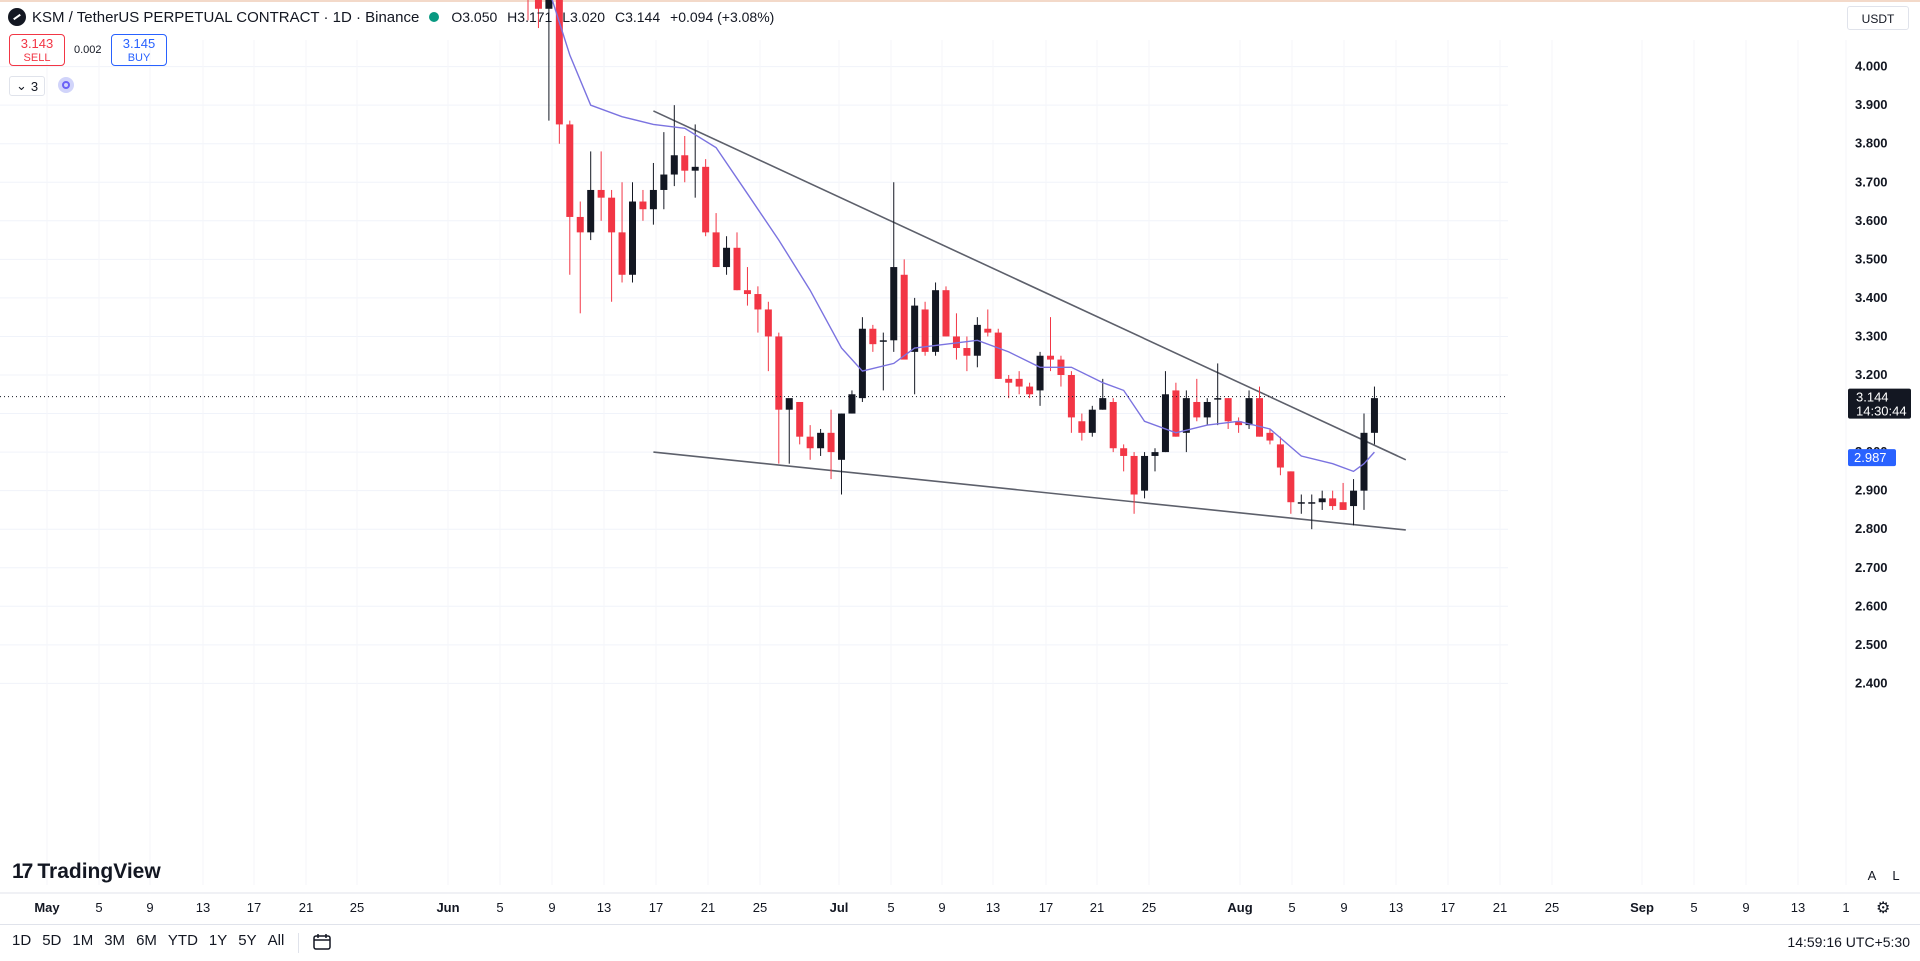 The height and width of the screenshot is (961, 1920). Describe the element at coordinates (47, 907) in the screenshot. I see `x-tick-label: May` at that location.